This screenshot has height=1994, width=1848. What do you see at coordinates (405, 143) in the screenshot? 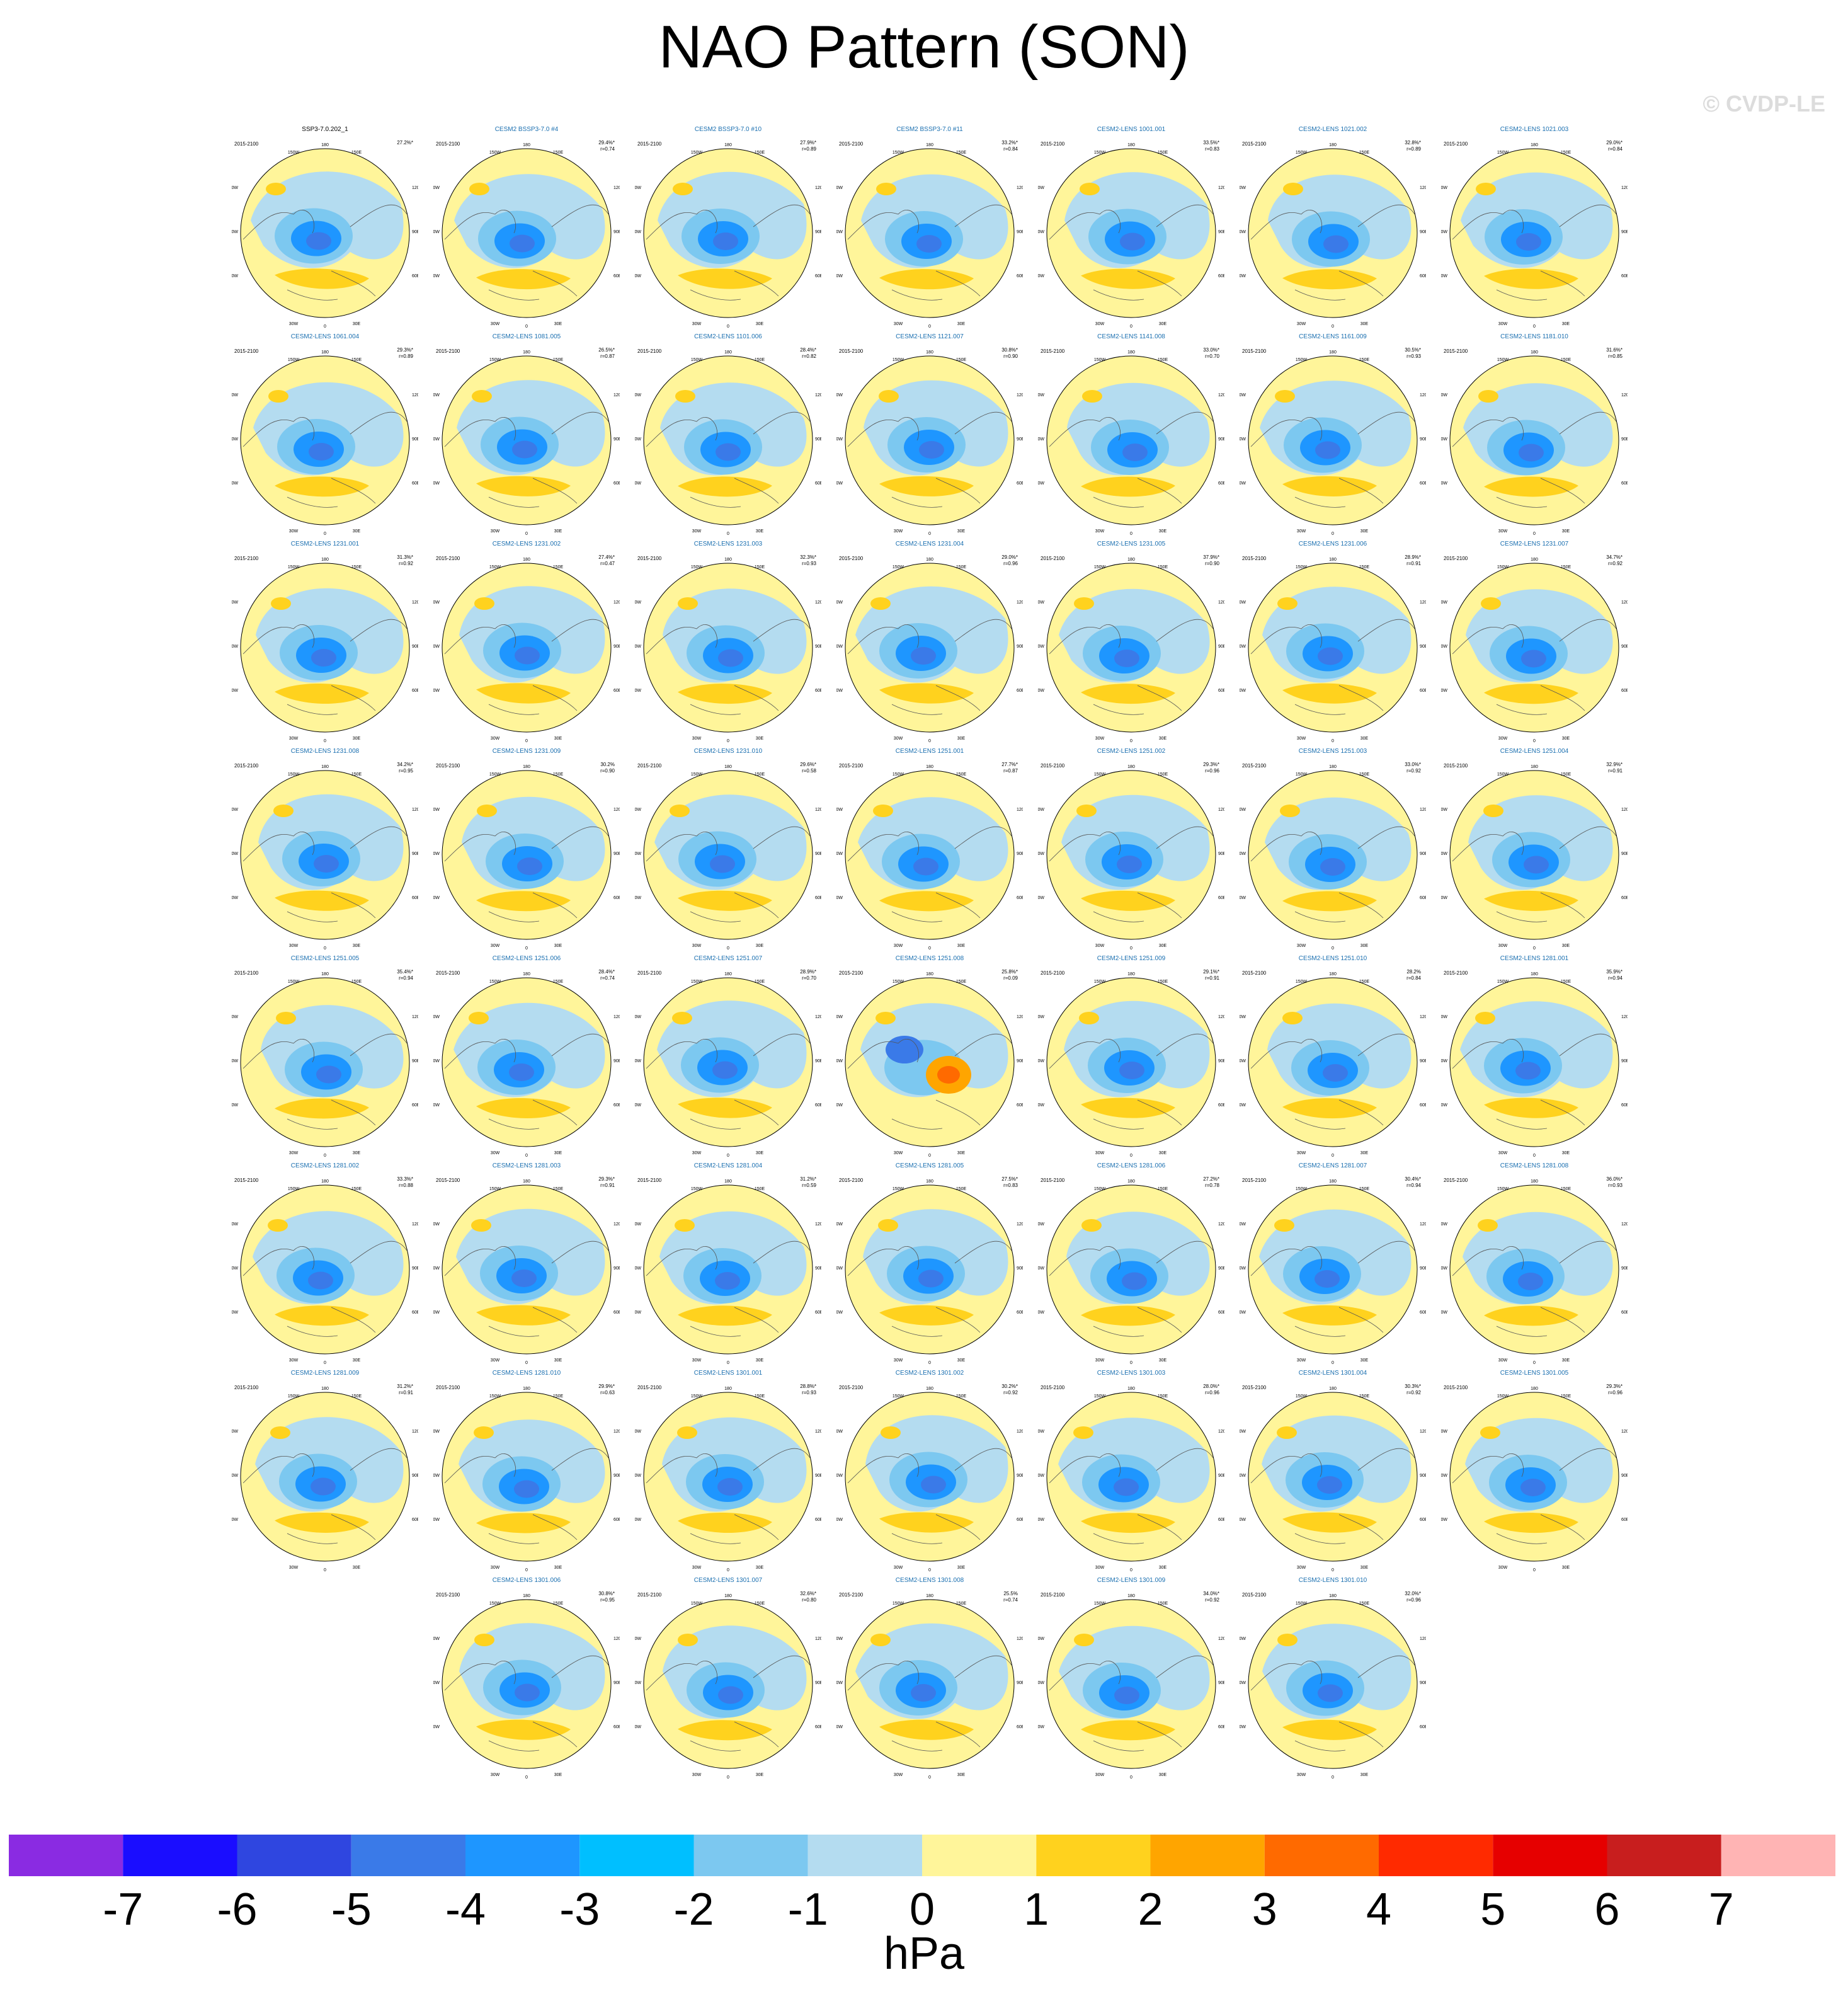
I see `panel-percent-variance: 27.2%*` at bounding box center [405, 143].